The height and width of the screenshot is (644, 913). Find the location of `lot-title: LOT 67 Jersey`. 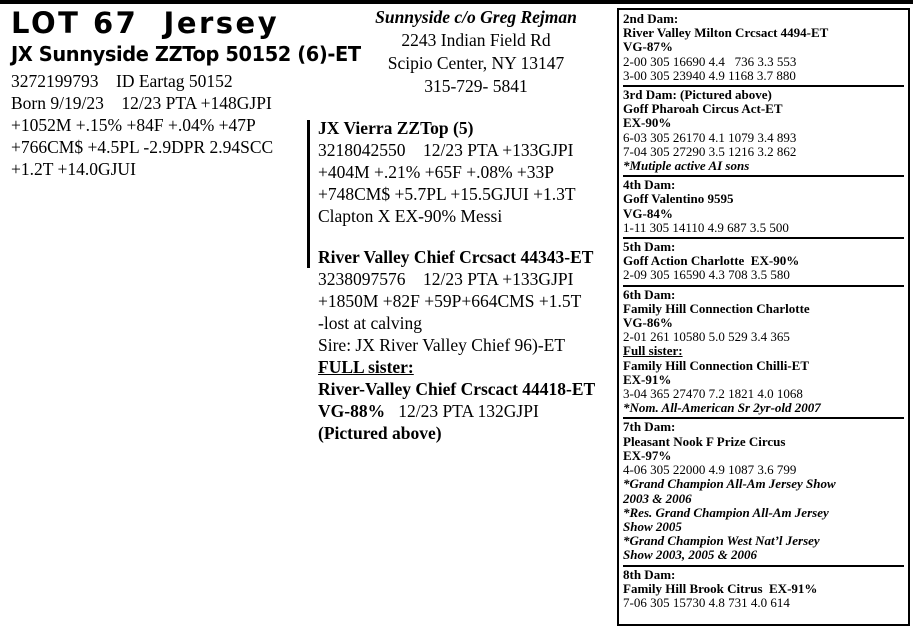

lot-title: LOT 67 Jersey is located at coordinates (145, 23).